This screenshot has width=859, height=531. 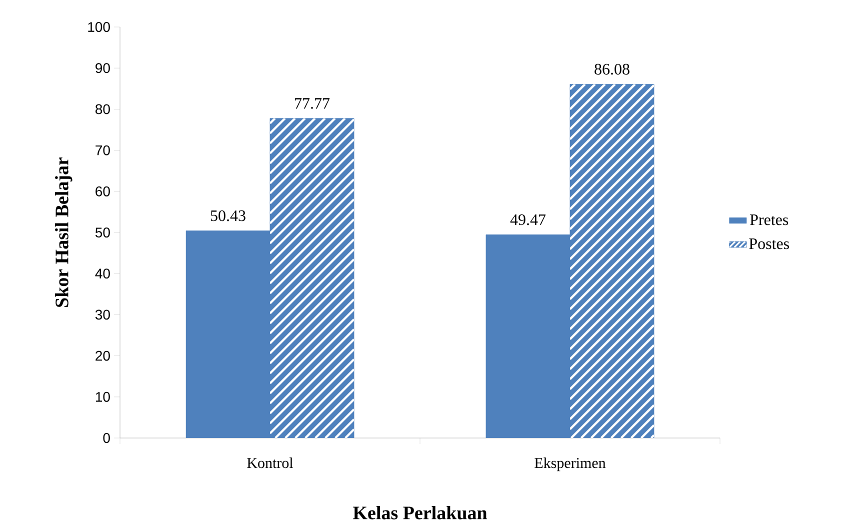 I want to click on legend-label: Postes, so click(x=769, y=244).